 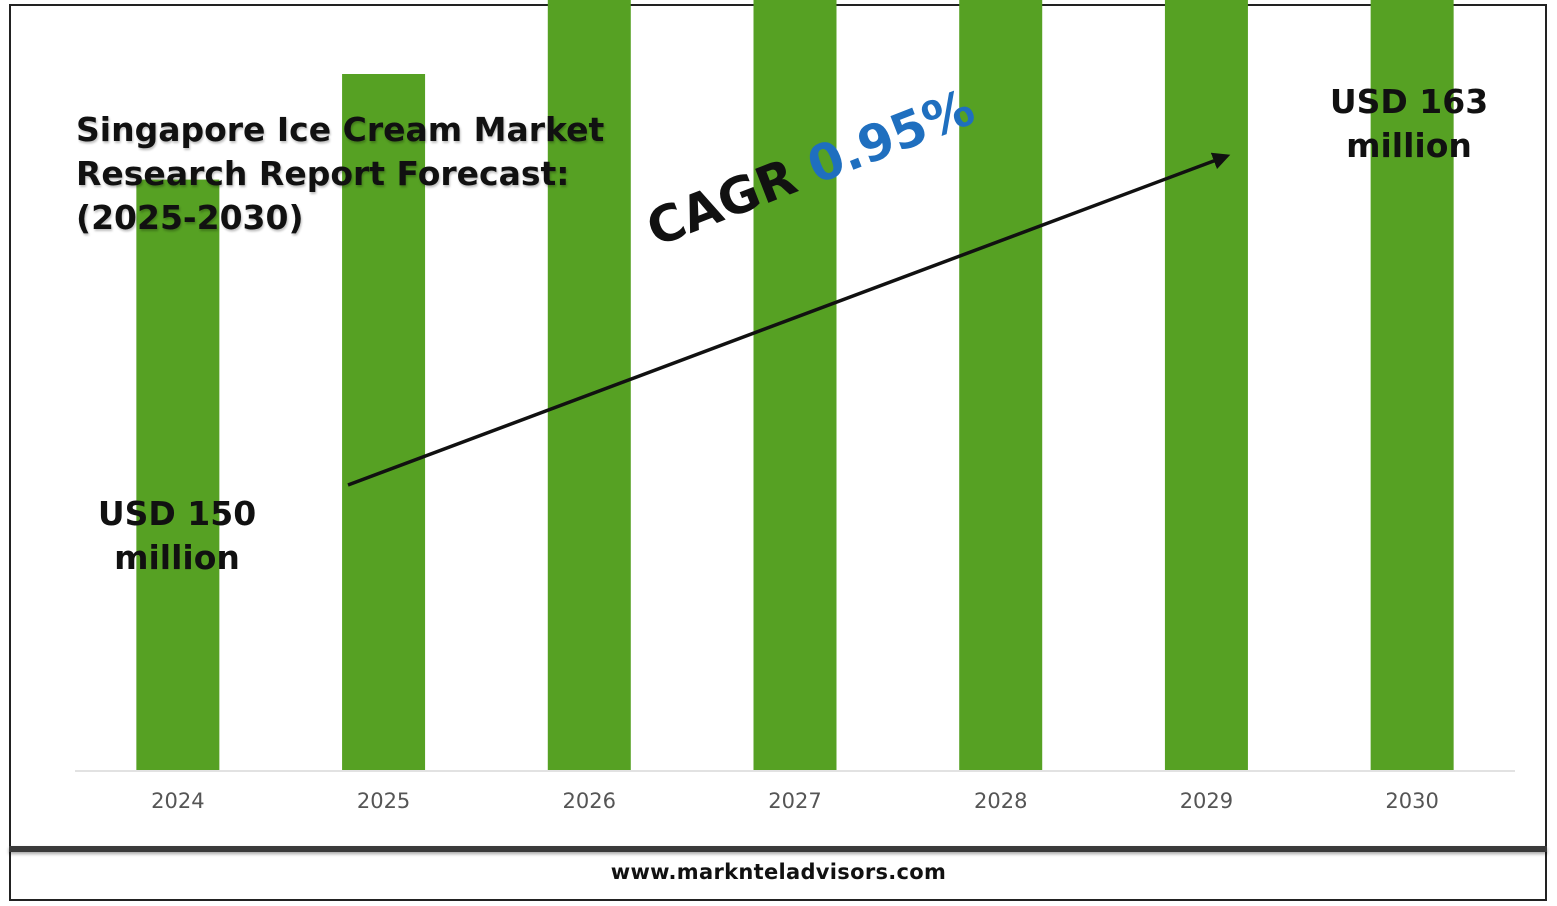 What do you see at coordinates (1206, 801) in the screenshot?
I see `x-tick-label-2029: 2029` at bounding box center [1206, 801].